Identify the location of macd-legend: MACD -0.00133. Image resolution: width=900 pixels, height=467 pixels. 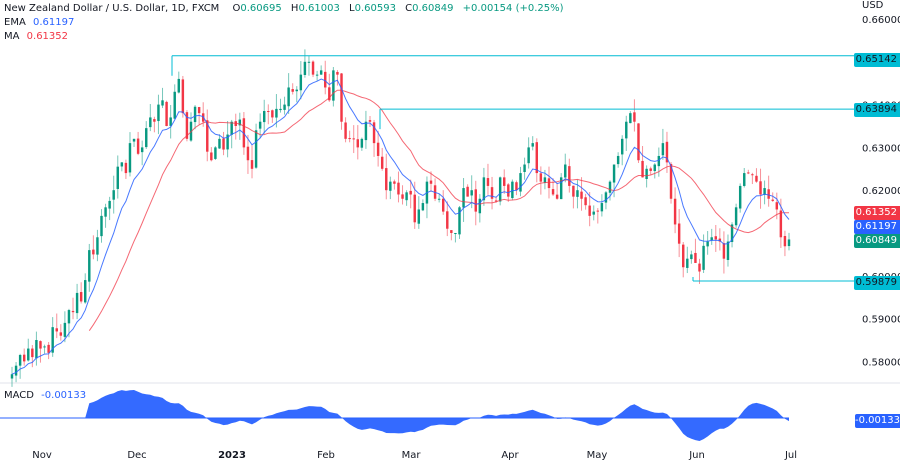
(45, 395).